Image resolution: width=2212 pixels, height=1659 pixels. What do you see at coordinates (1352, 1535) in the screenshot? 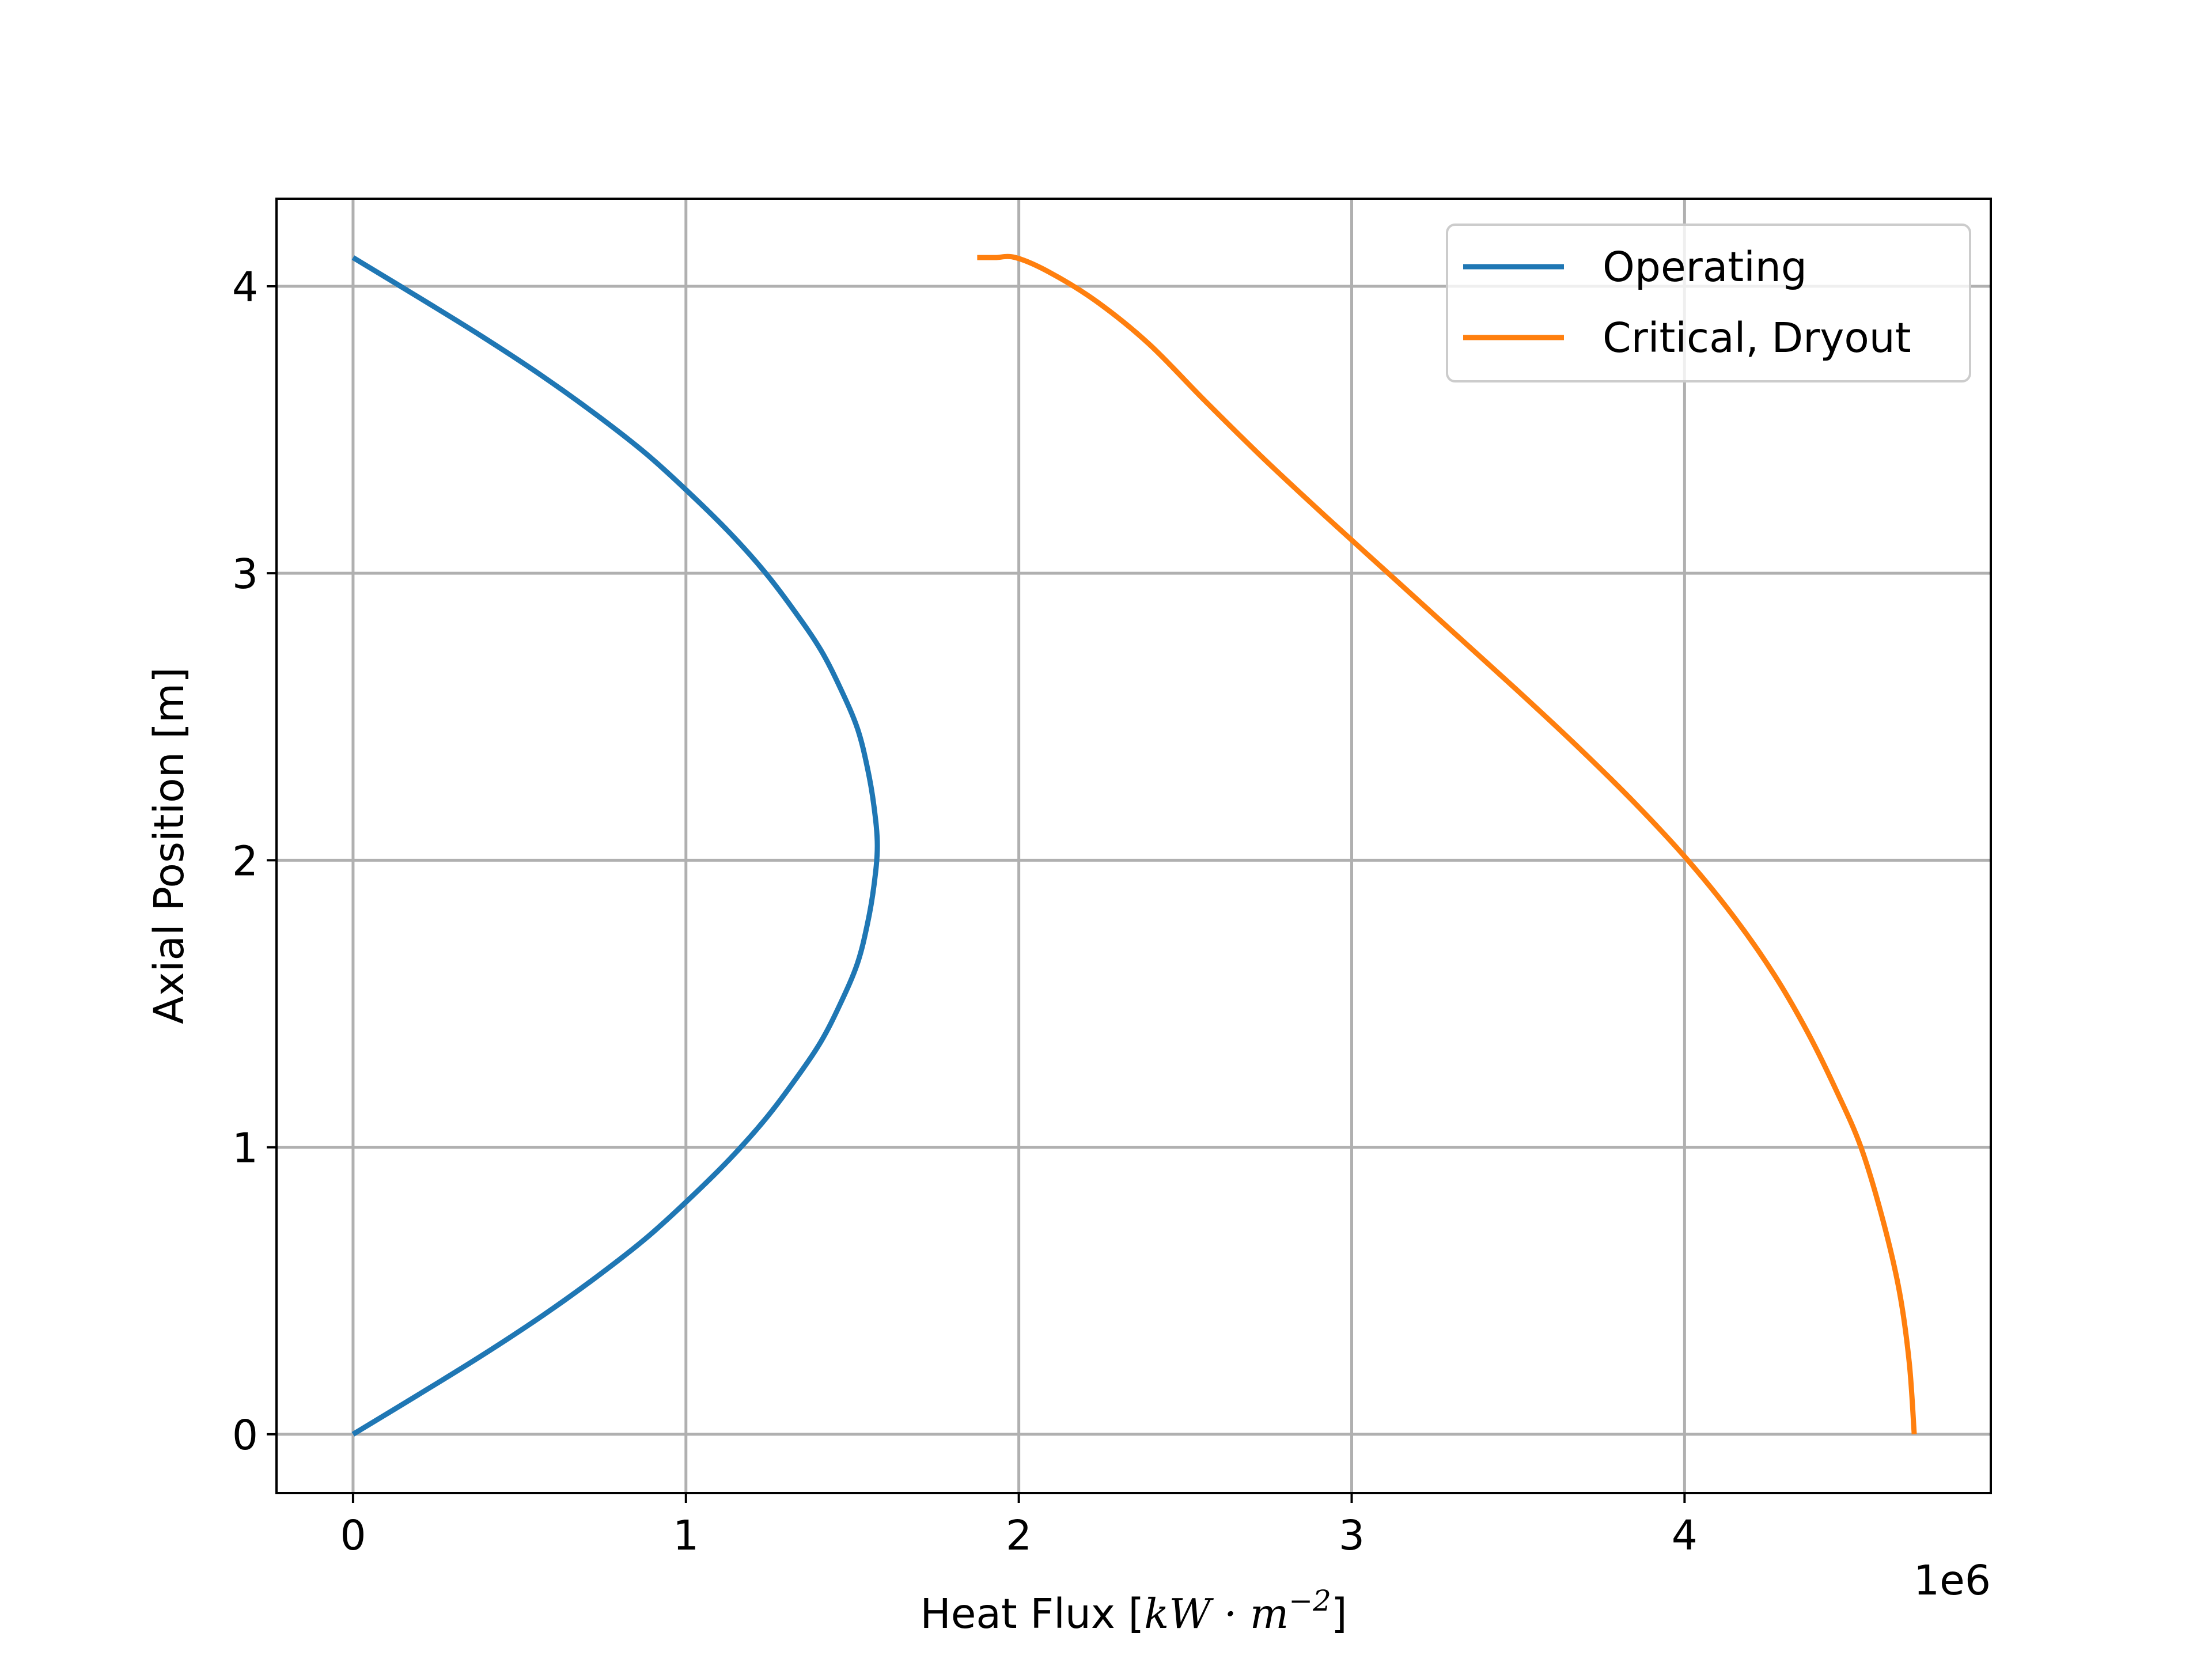
I see `x-tick-label: 3` at bounding box center [1352, 1535].